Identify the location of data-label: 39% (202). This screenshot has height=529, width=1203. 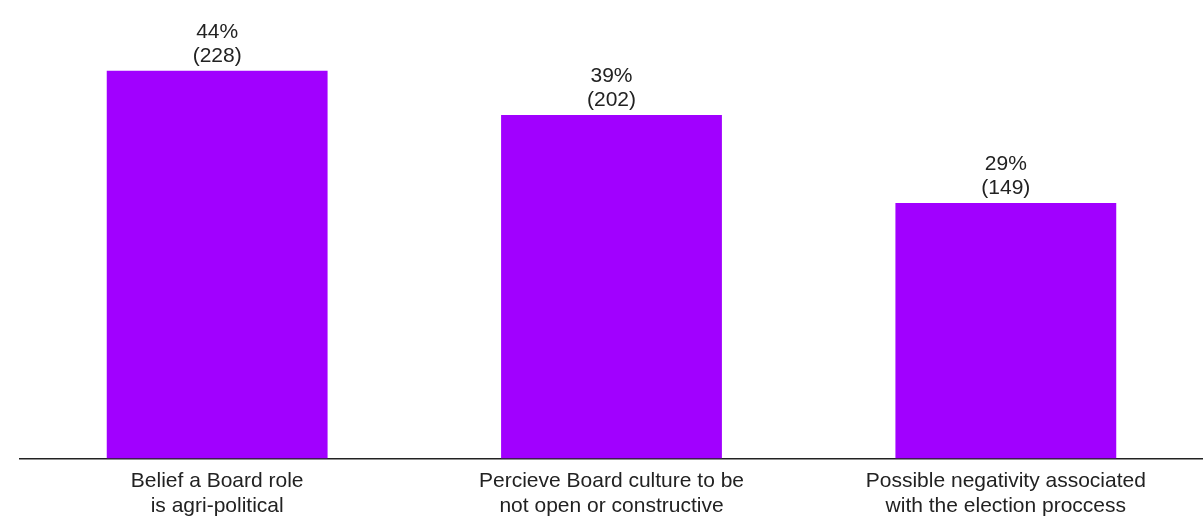
(611, 87).